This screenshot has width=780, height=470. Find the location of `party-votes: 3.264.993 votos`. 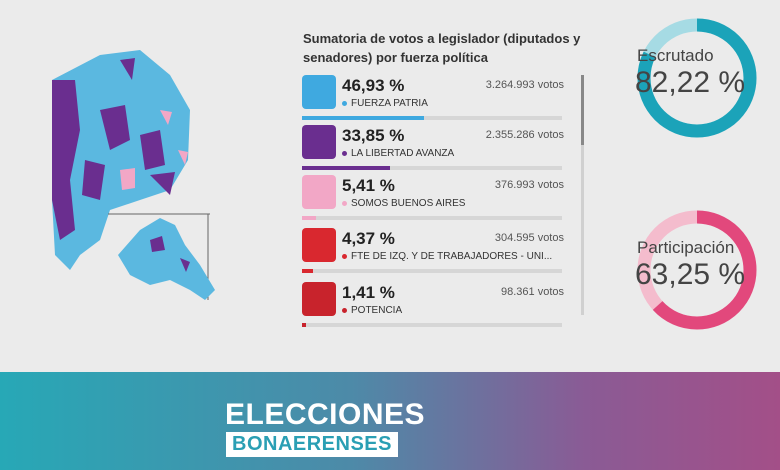

party-votes: 3.264.993 votos is located at coordinates (524, 85).